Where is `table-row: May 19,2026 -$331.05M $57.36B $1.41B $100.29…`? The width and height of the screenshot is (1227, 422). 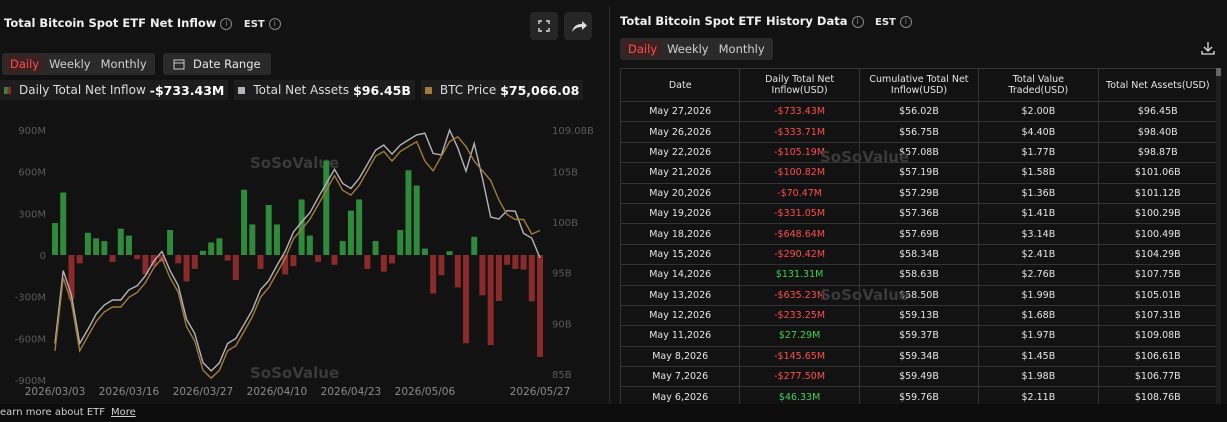 table-row: May 19,2026 -$331.05M $57.36B $1.41B $100.29… is located at coordinates (919, 213).